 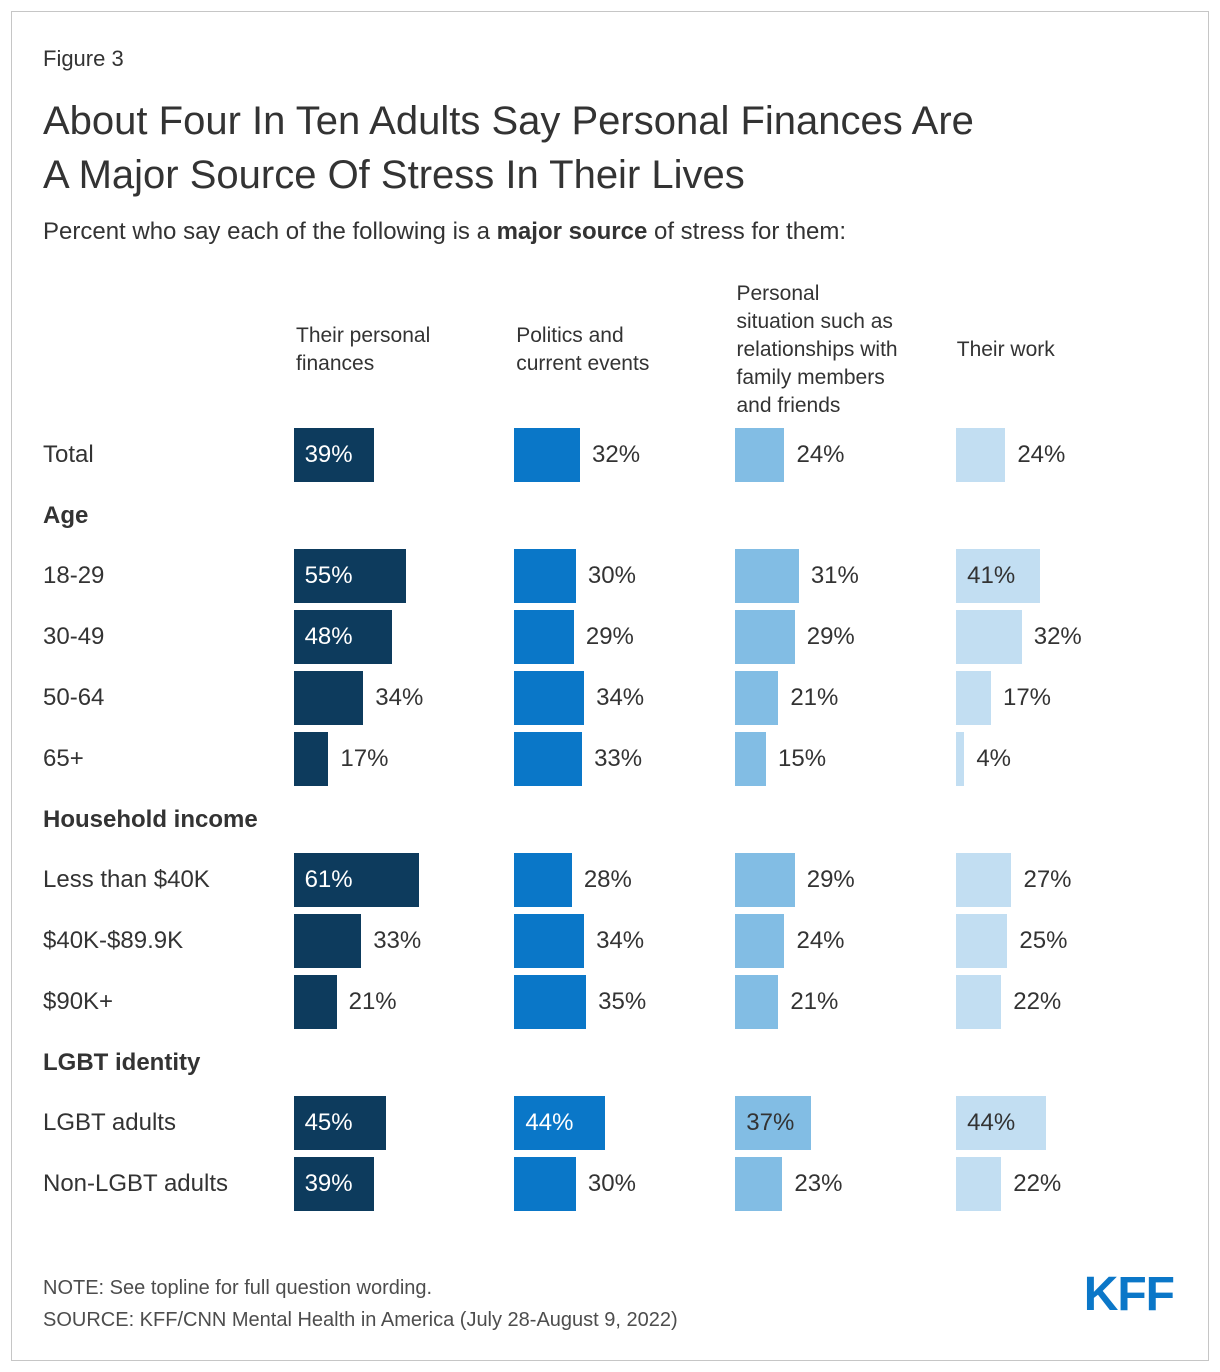 What do you see at coordinates (845, 455) in the screenshot?
I see `bar-cell: 24%` at bounding box center [845, 455].